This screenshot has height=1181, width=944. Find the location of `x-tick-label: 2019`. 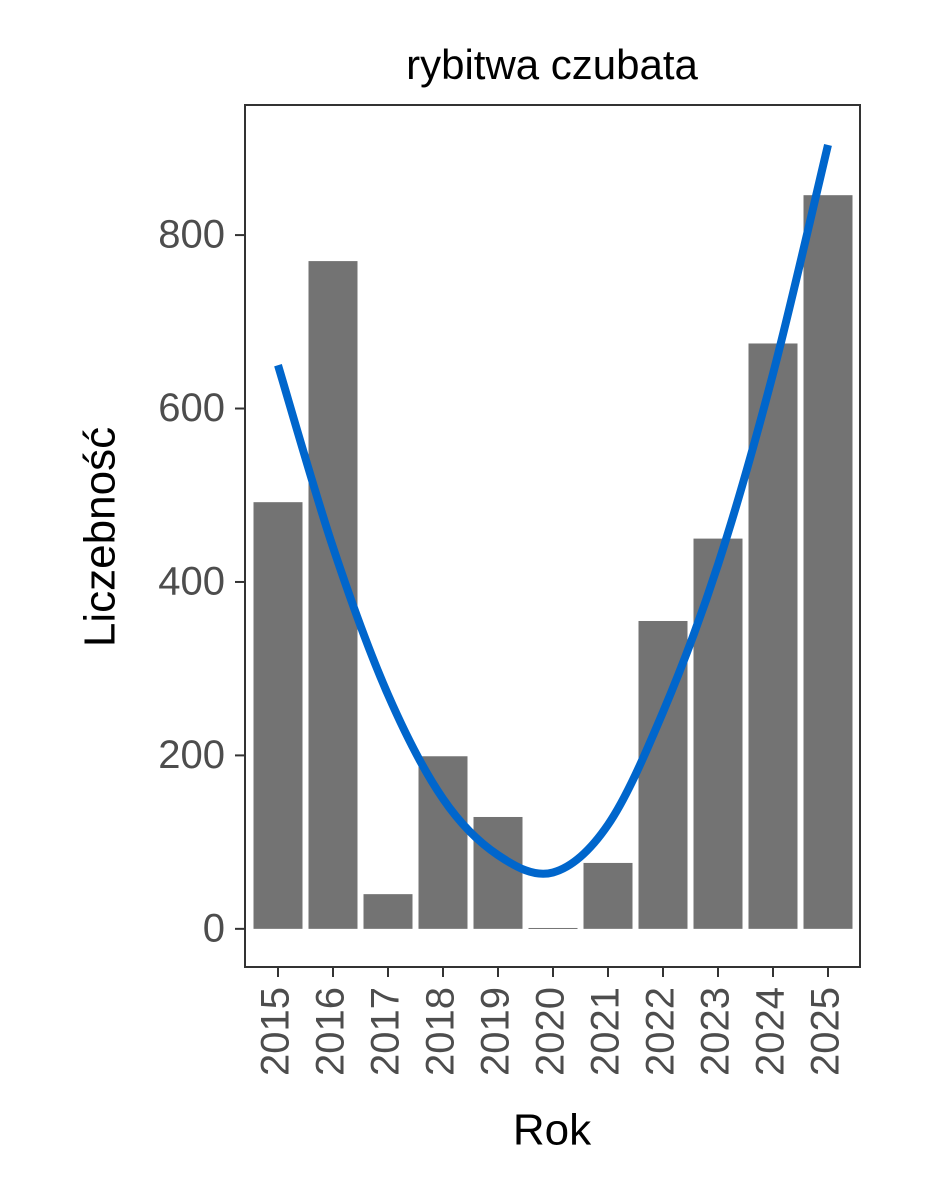

x-tick-label: 2019 is located at coordinates (496, 1031).